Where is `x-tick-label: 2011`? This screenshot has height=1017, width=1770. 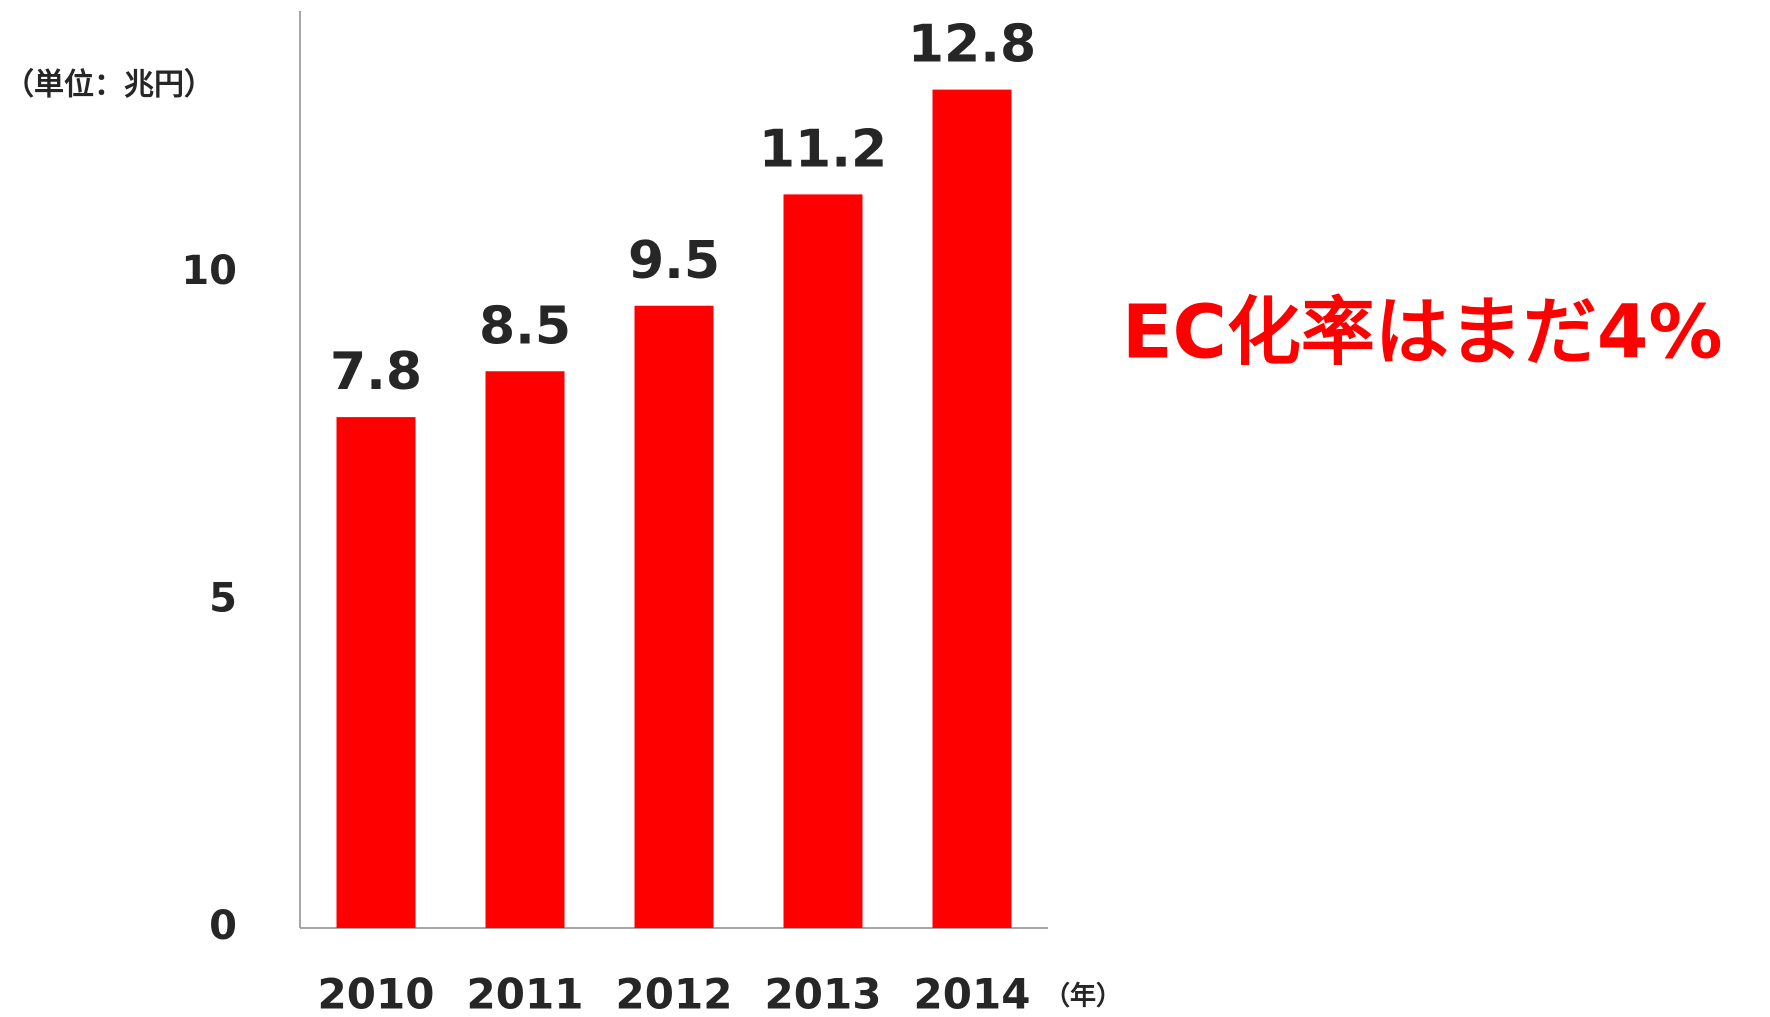
x-tick-label: 2011 is located at coordinates (525, 993).